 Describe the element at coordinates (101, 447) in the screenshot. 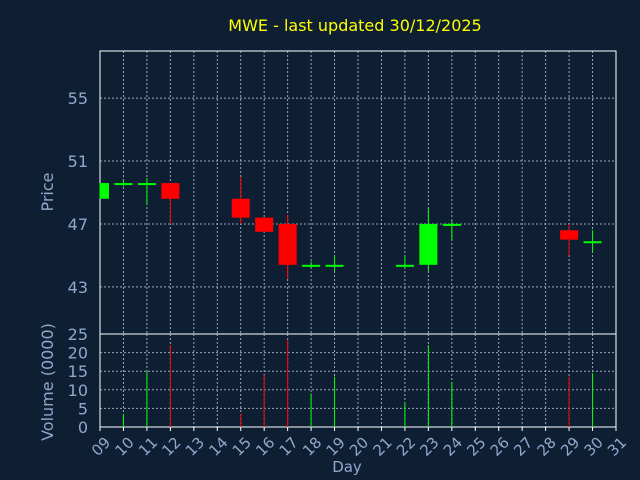

I see `x-tick-label: 09` at that location.